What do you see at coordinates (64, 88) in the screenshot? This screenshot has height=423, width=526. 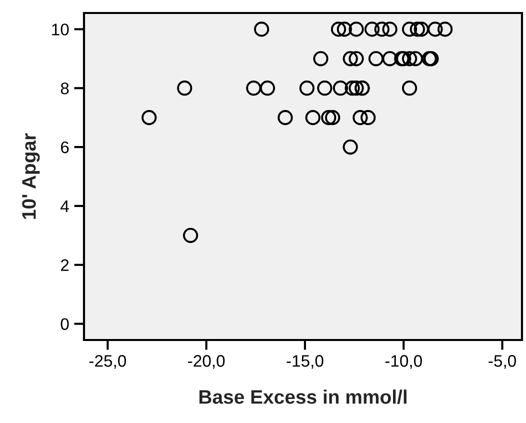 I see `y-tick-label: 8` at bounding box center [64, 88].